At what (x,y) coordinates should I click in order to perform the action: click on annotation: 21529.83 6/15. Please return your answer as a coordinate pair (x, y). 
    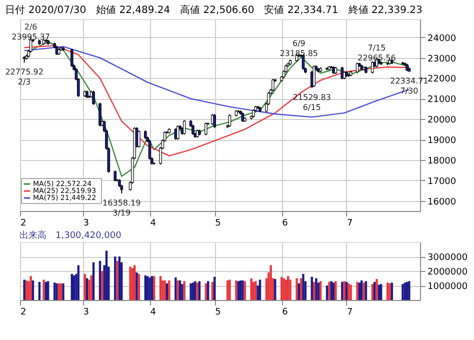
    Looking at the image, I should click on (311, 102).